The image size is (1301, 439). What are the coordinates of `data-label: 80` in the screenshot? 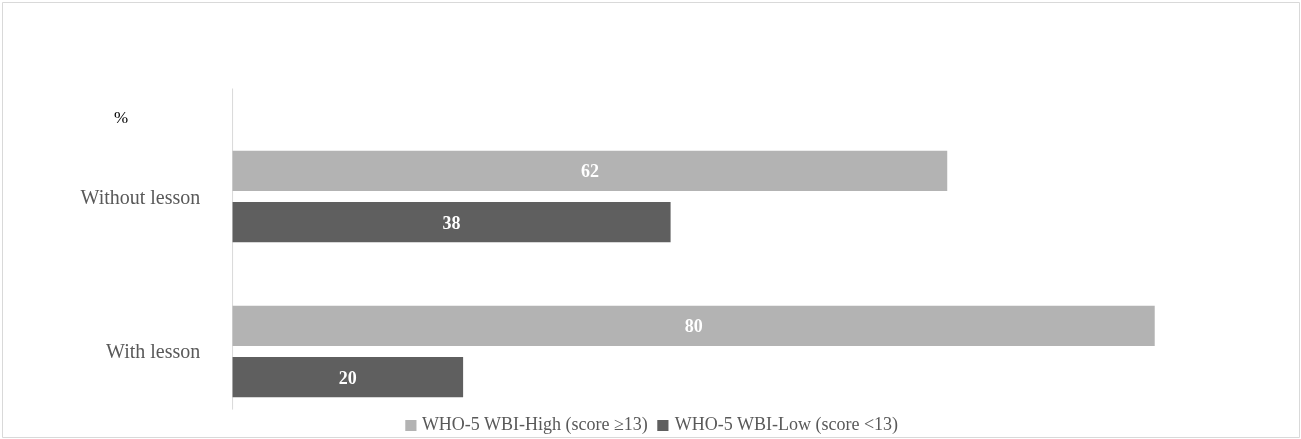 It's located at (693, 326).